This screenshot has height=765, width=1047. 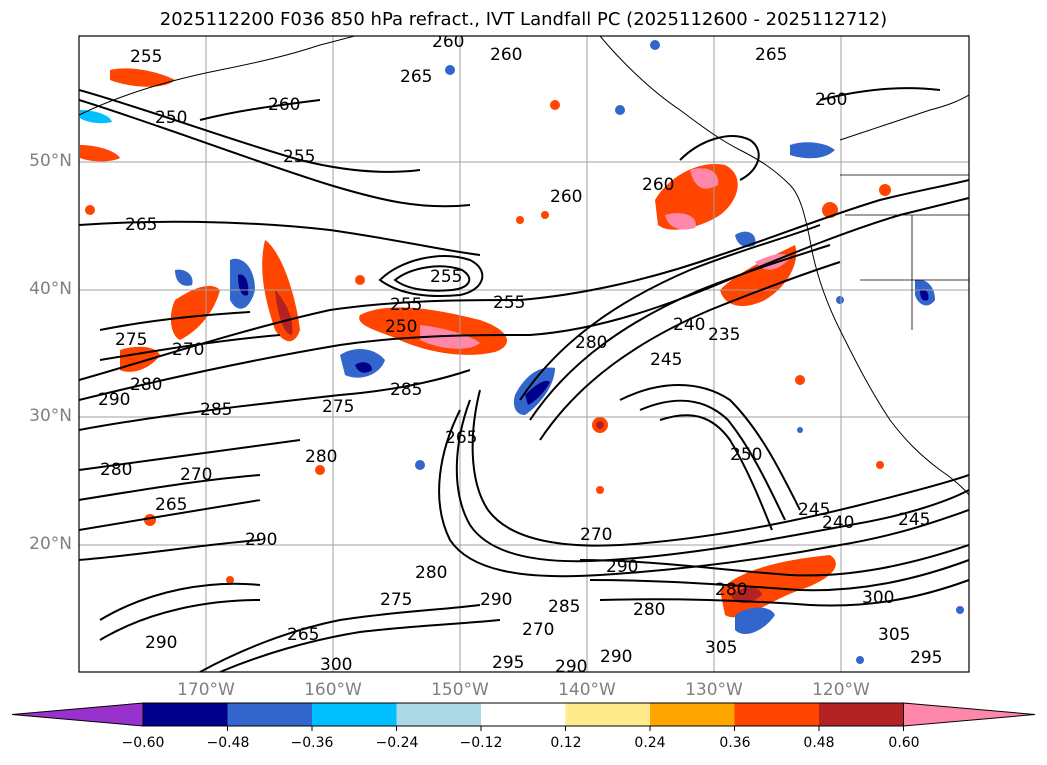 I want to click on lat-label-50n: 50°N, so click(x=50, y=161).